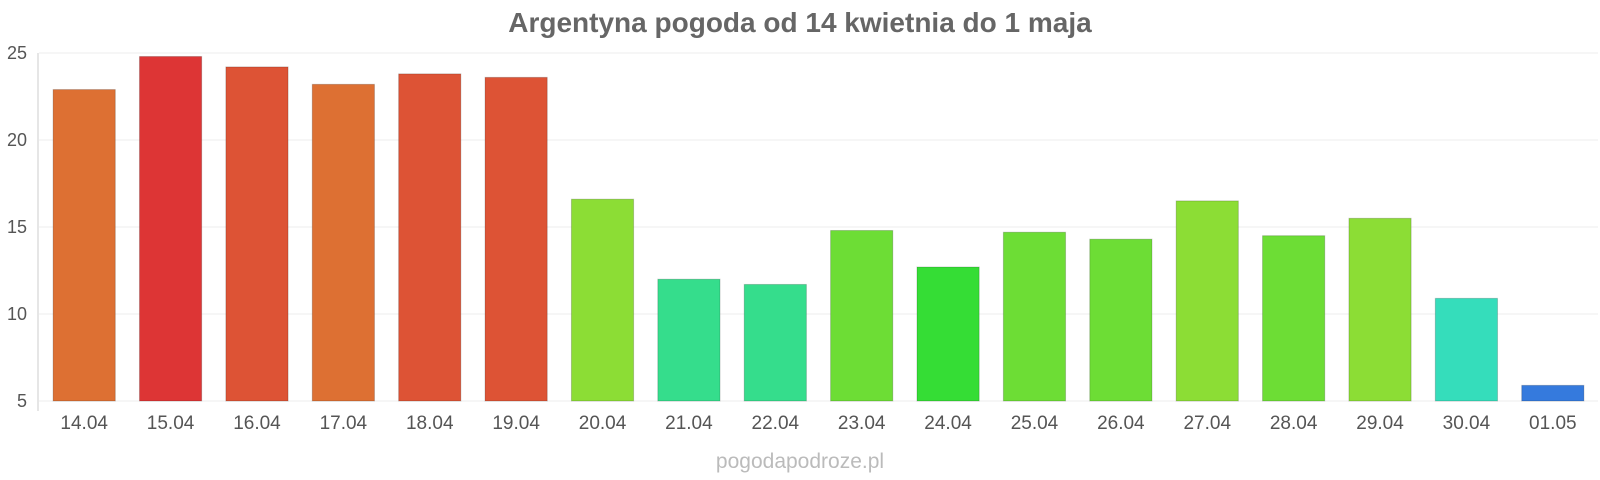 Image resolution: width=1600 pixels, height=480 pixels. Describe the element at coordinates (171, 423) in the screenshot. I see `x-tick-label: 15.04` at that location.